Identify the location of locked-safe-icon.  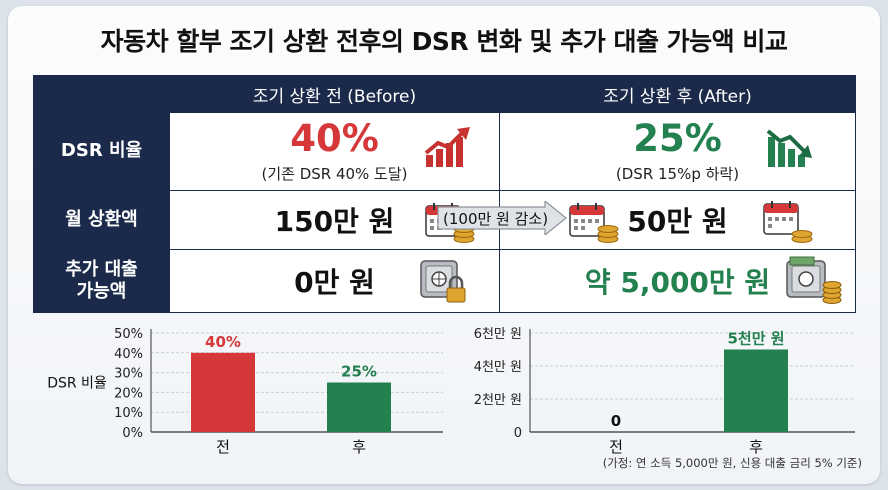
(443, 281).